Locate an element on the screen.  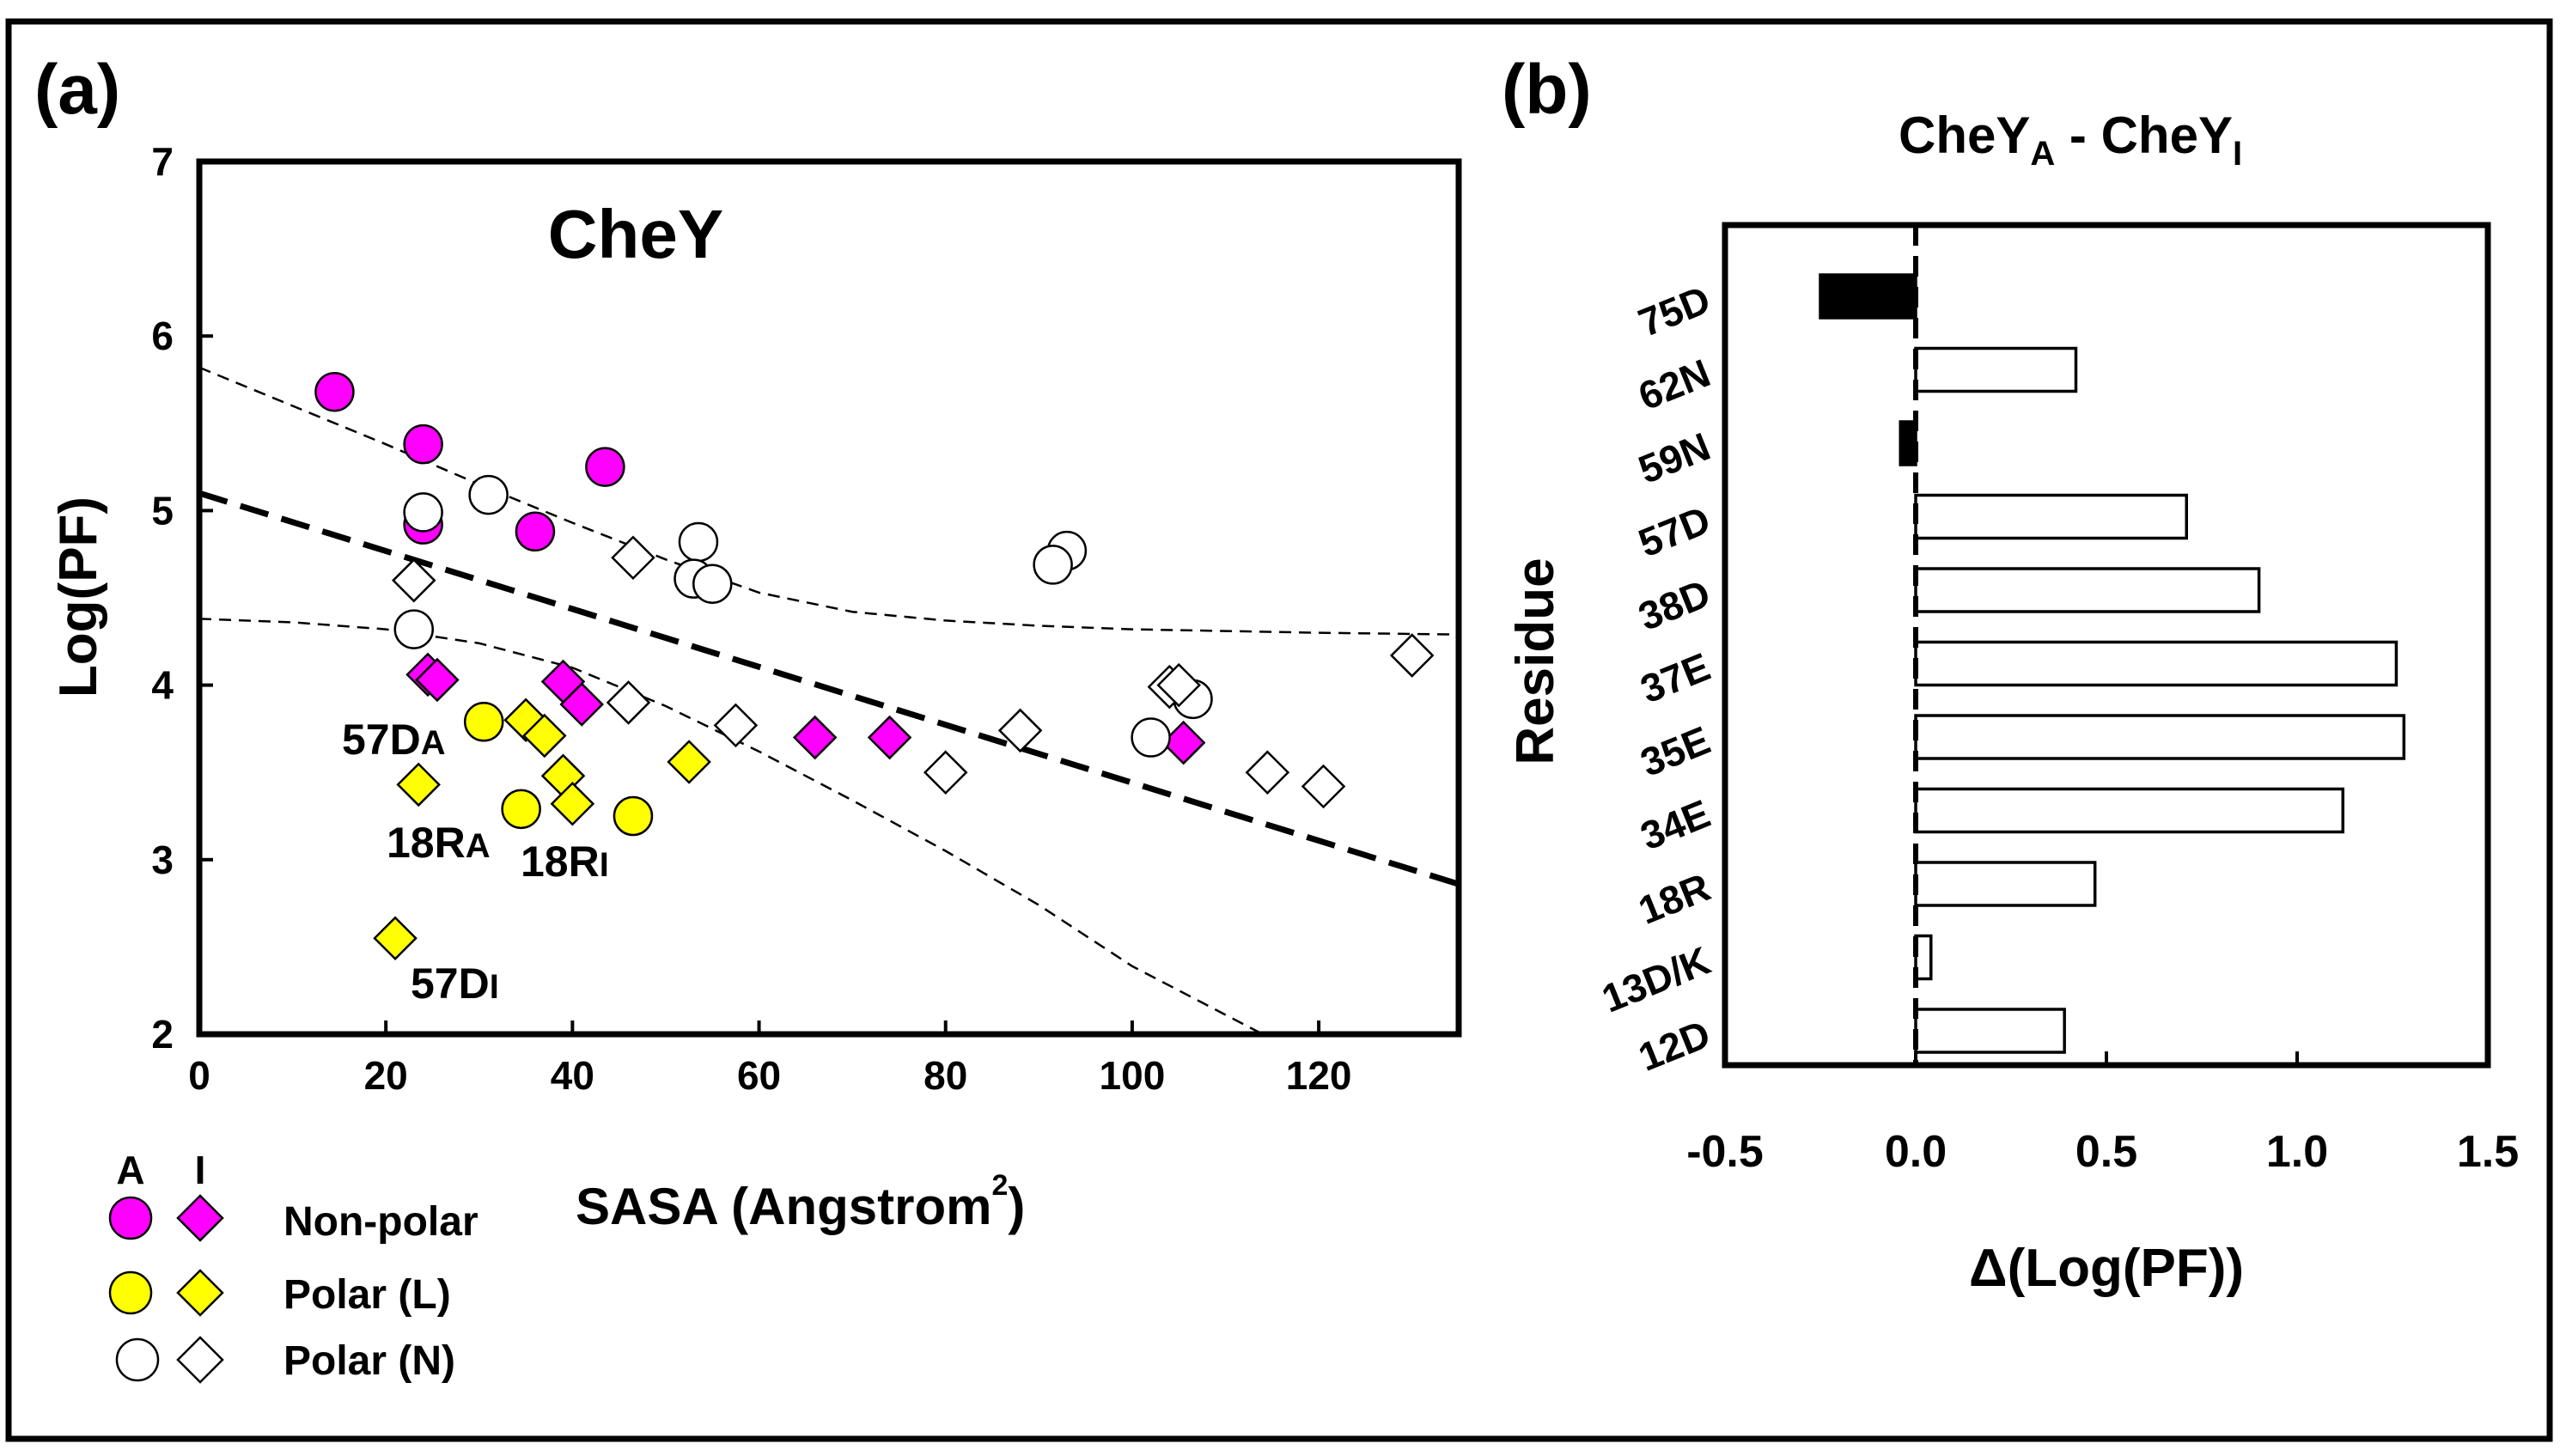
legend: A I Non-polar Polar (L) Polar (N) is located at coordinates (293, 1266).